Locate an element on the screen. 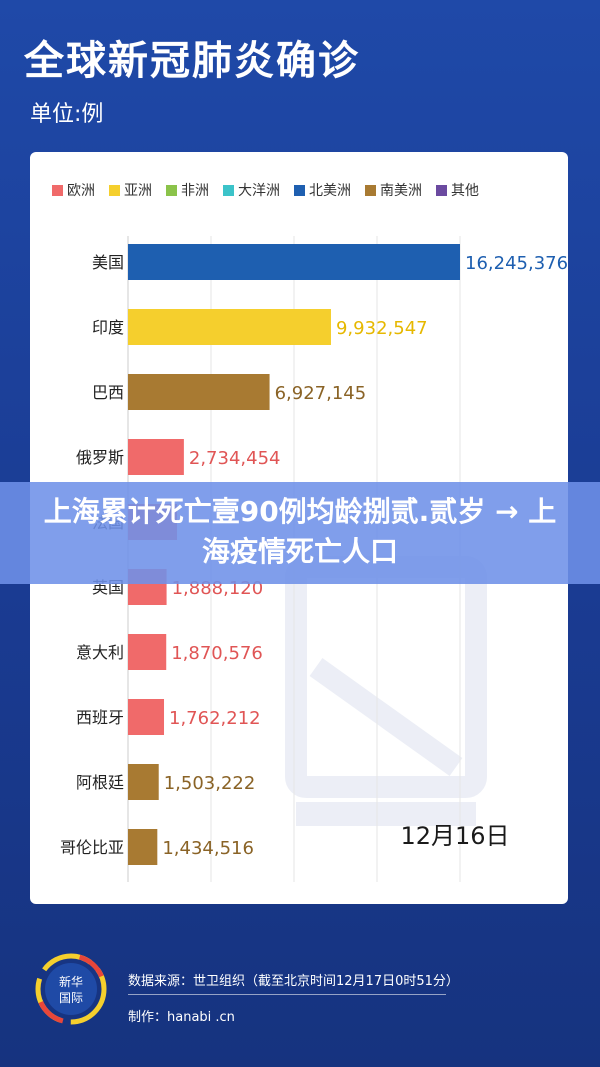  logo-text-line1: 新华 is located at coordinates (71, 981).